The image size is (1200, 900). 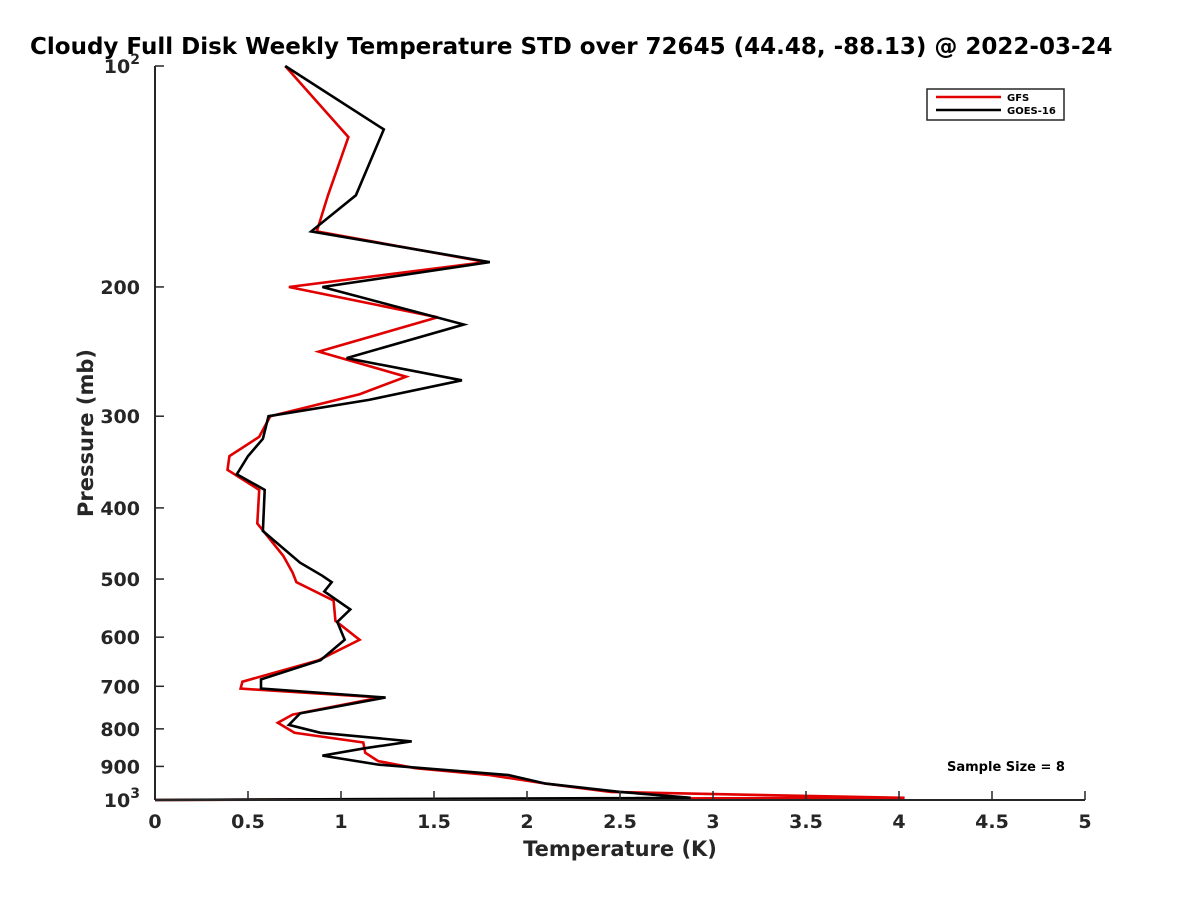 I want to click on x-tick-label: 3.5, so click(x=806, y=822).